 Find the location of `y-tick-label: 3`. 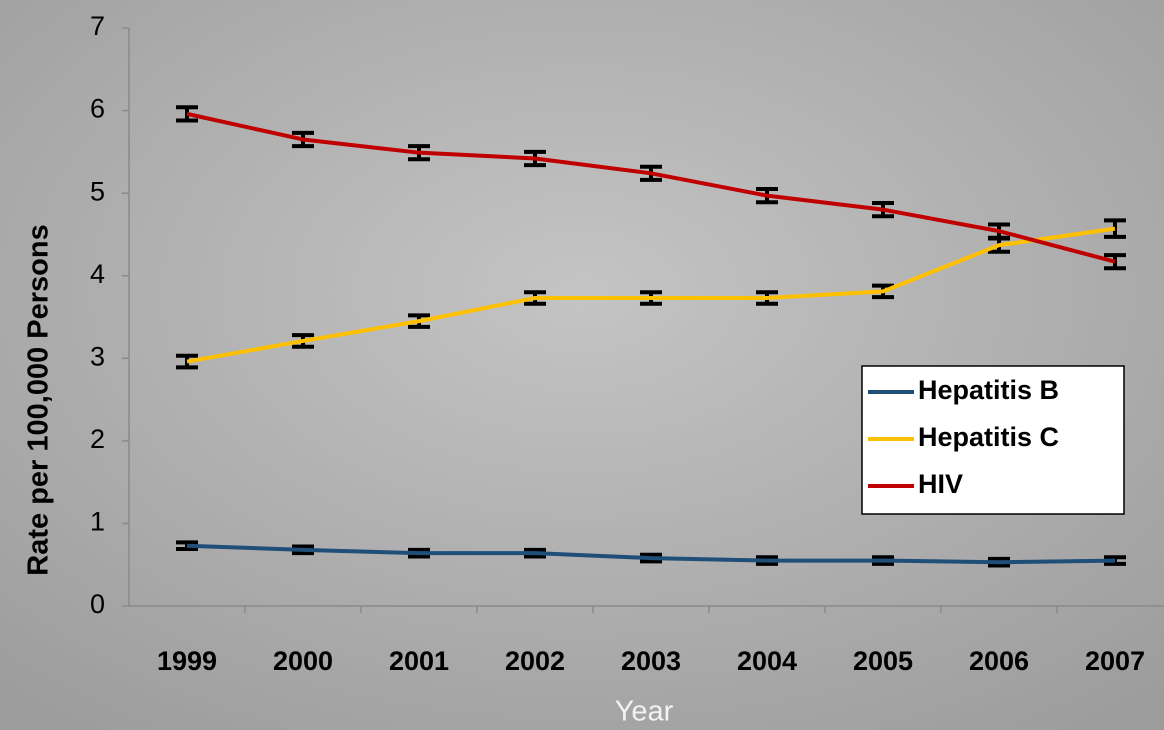

y-tick-label: 3 is located at coordinates (97, 356).